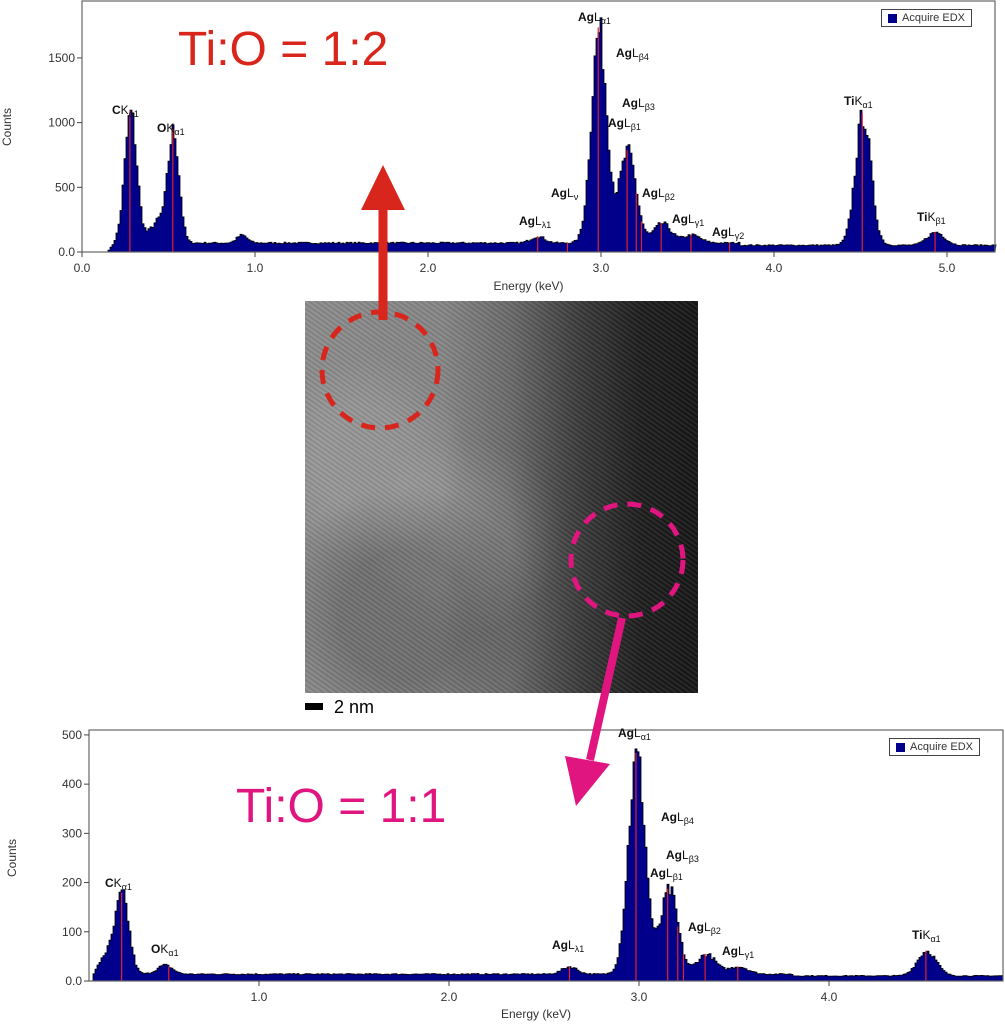 This screenshot has height=1024, width=1005. I want to click on peak-label: TiKα1, so click(858, 102).